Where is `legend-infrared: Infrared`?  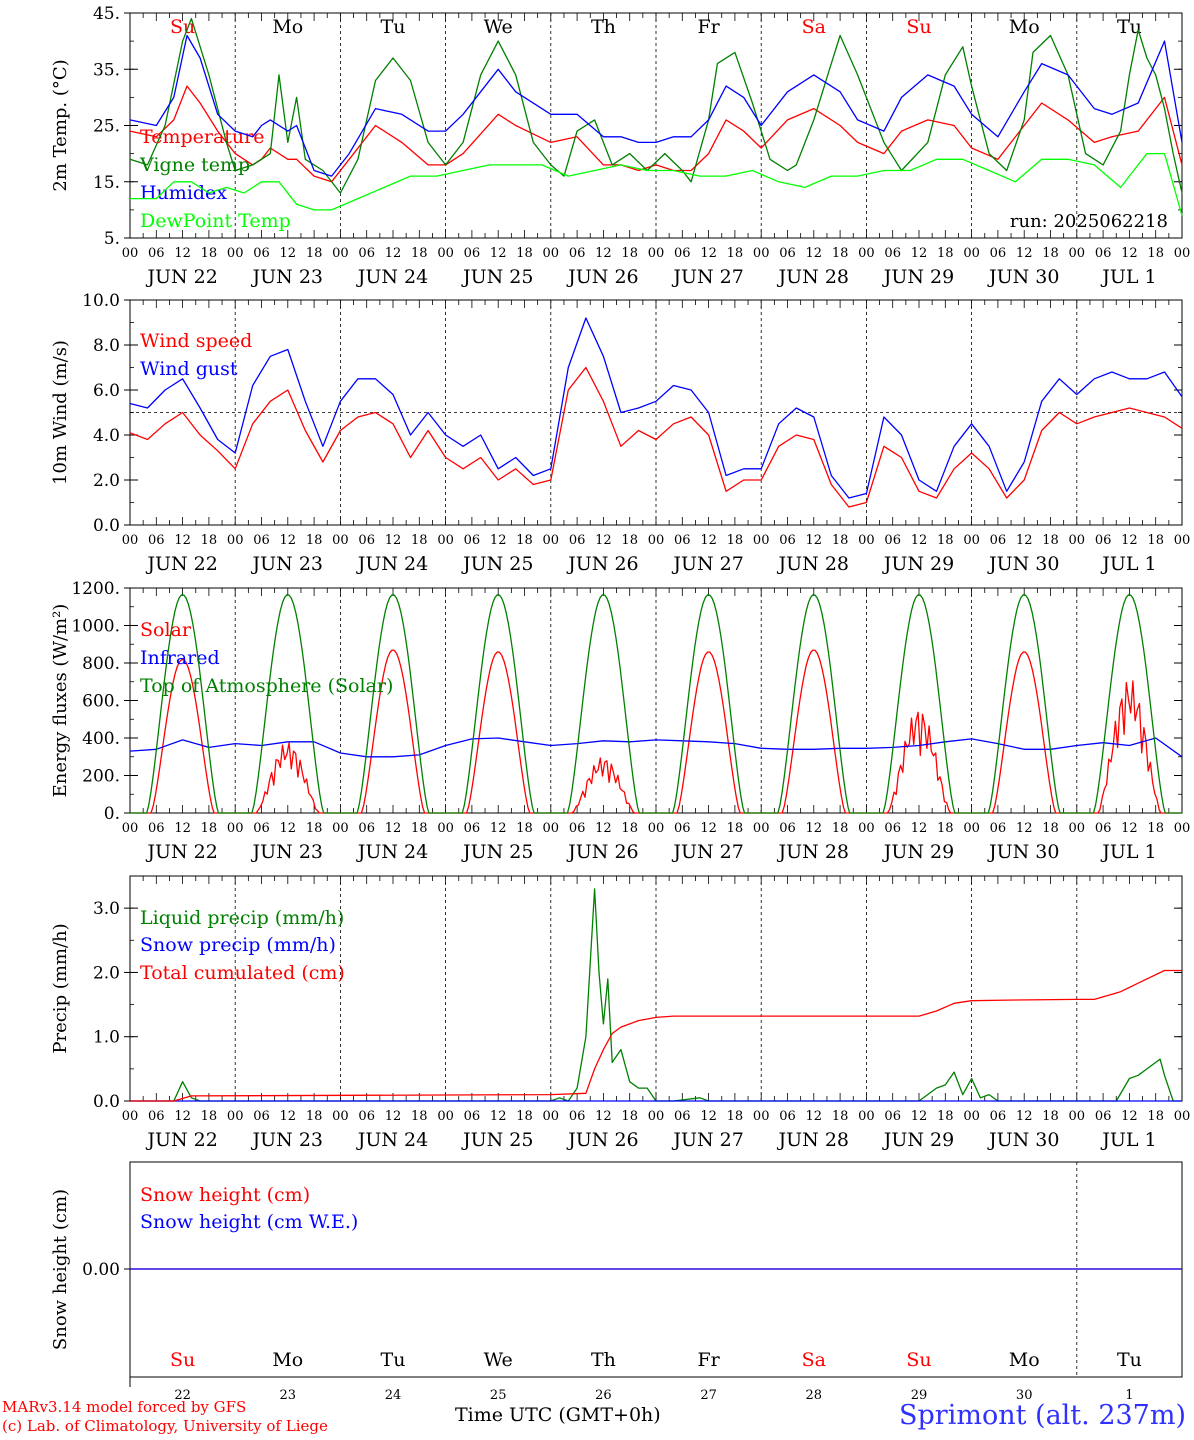
legend-infrared: Infrared is located at coordinates (180, 658).